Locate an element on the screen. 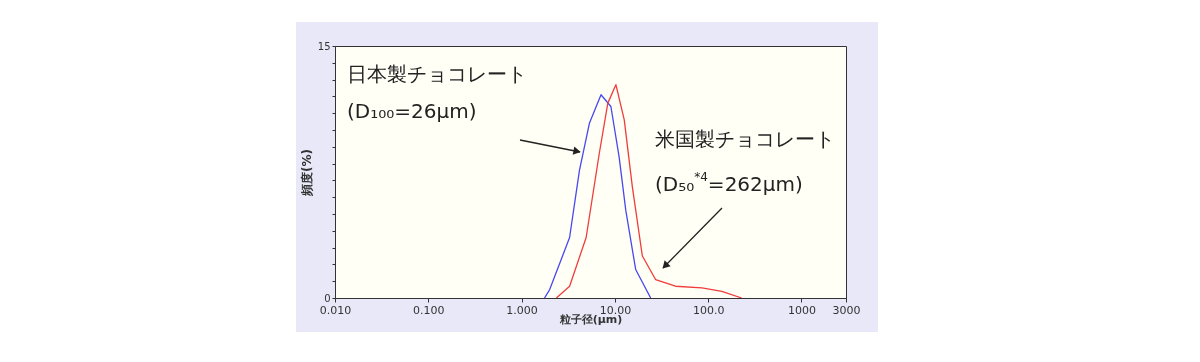 This screenshot has width=1200, height=362. x-tick-label: 0.010 is located at coordinates (335, 310).